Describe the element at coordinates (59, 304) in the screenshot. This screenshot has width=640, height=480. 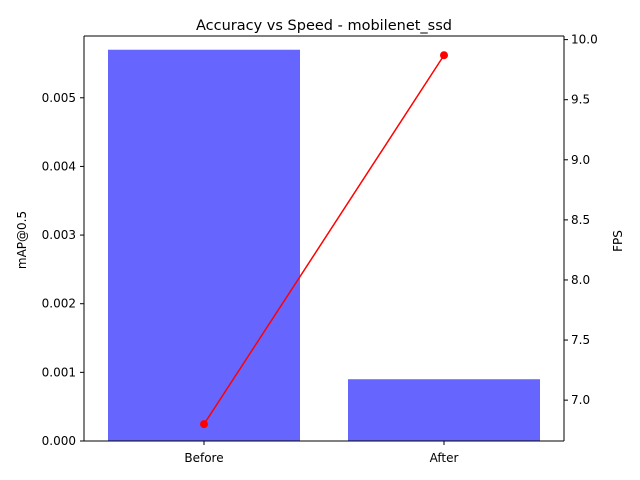
I see `left-tick-label: 0.002` at that location.